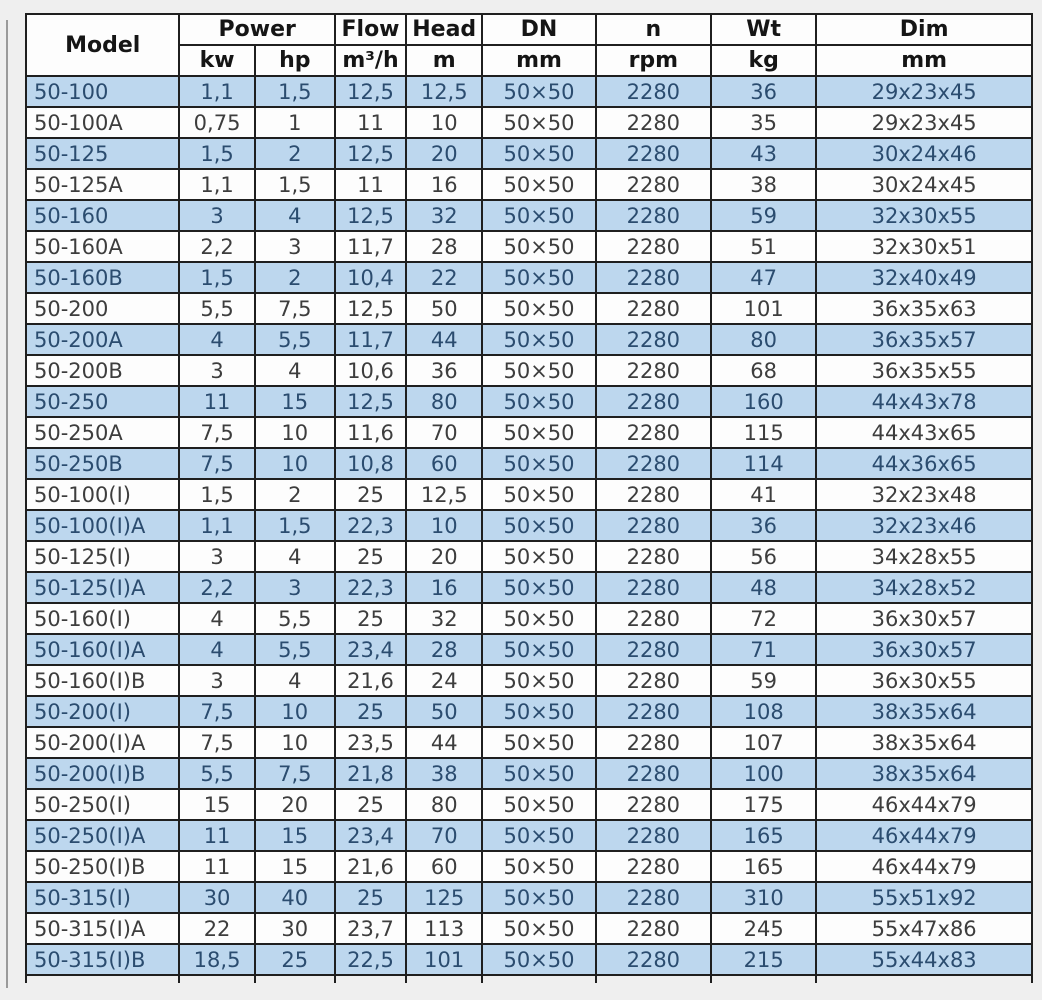 The width and height of the screenshot is (1042, 1000). What do you see at coordinates (102, 959) in the screenshot?
I see `model-cell: 50-315(I)B` at bounding box center [102, 959].